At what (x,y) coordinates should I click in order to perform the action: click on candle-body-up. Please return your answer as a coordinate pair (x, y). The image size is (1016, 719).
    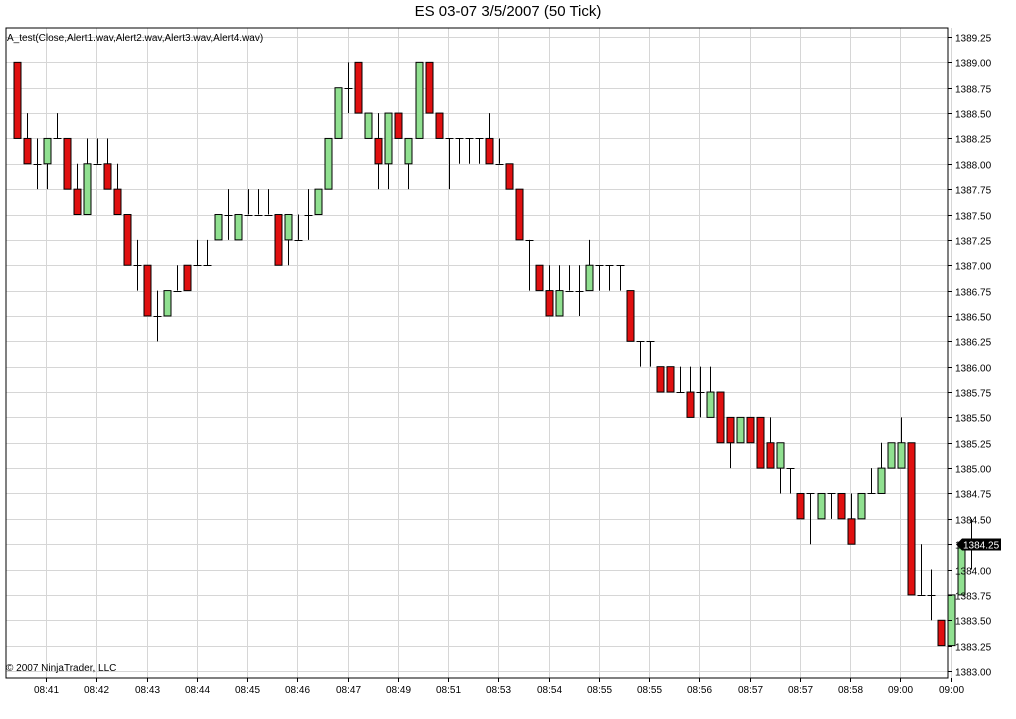
    Looking at the image, I should click on (710, 404).